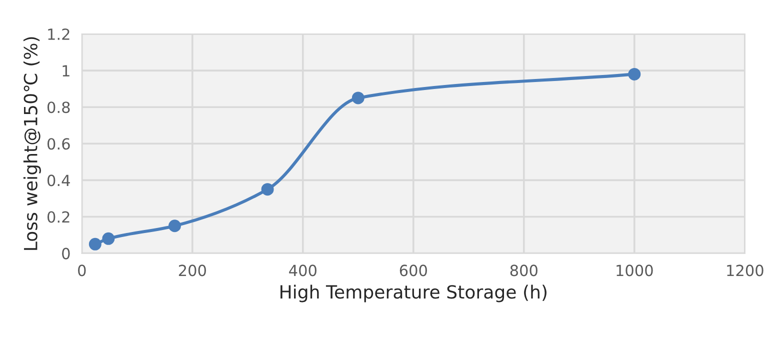 Image resolution: width=780 pixels, height=340 pixels. I want to click on x-tick-label: 800, so click(524, 270).